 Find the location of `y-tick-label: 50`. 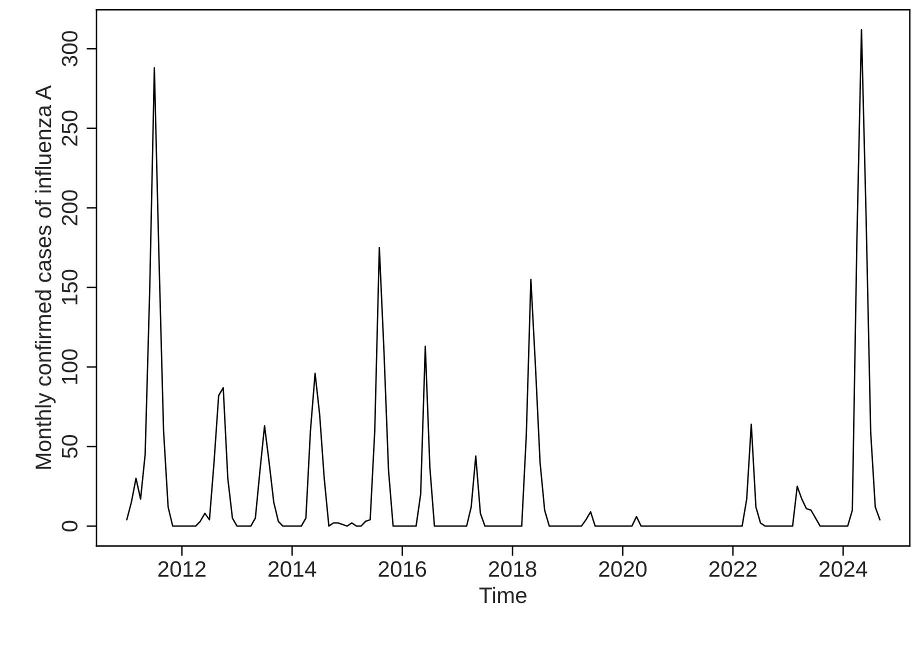

y-tick-label: 50 is located at coordinates (70, 446).